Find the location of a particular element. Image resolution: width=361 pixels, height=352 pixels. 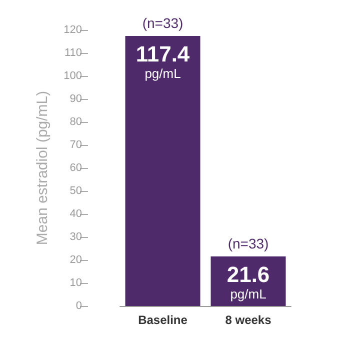

y-tick-label: 10 is located at coordinates (76, 283).